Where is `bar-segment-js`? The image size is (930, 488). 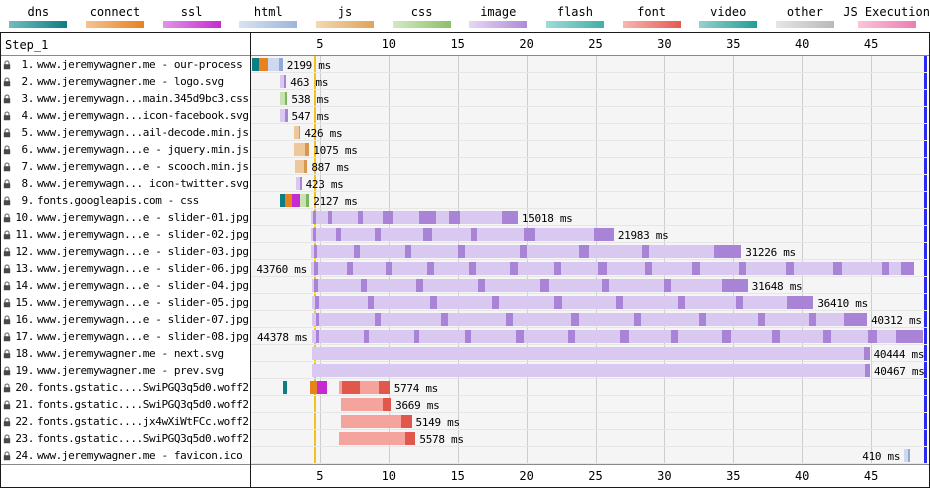
bar-segment-js is located at coordinates (307, 149).